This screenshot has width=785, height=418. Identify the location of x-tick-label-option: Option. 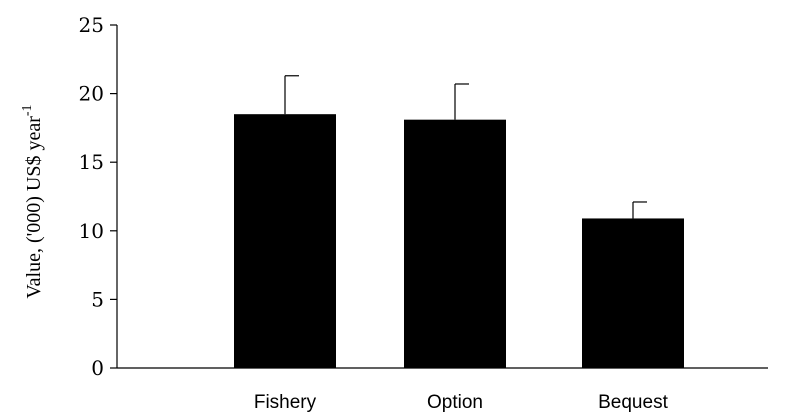
(455, 402).